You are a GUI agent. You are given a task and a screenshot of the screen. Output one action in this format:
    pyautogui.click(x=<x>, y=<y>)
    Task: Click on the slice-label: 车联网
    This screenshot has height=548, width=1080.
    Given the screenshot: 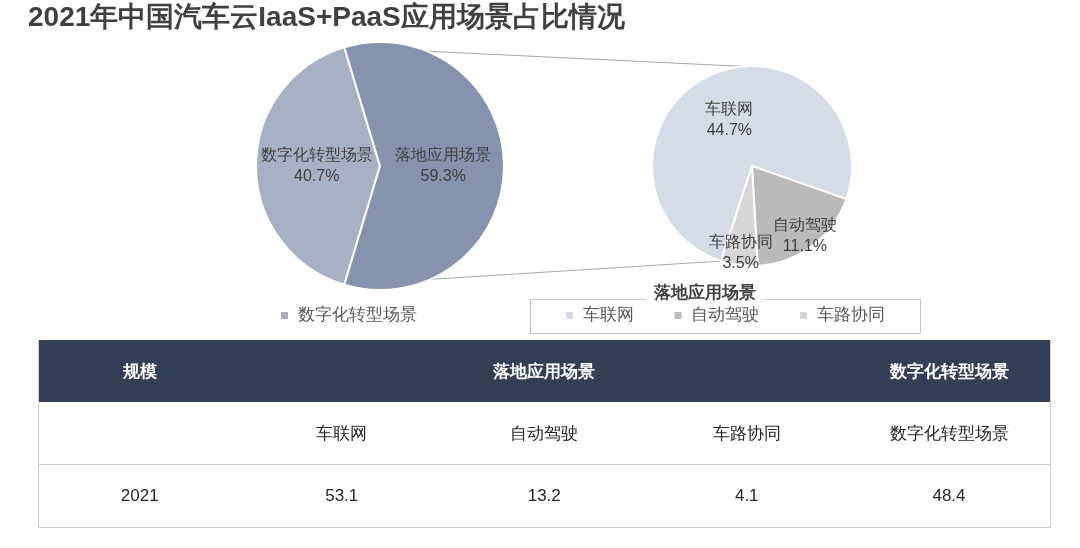 What is the action you would take?
    pyautogui.click(x=729, y=109)
    